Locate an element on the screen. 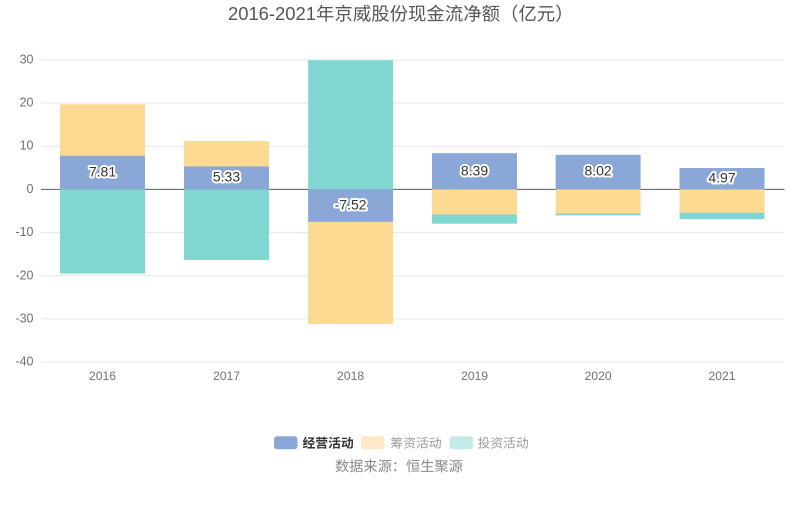 The width and height of the screenshot is (800, 506). svg-text: 2018 is located at coordinates (350, 376).